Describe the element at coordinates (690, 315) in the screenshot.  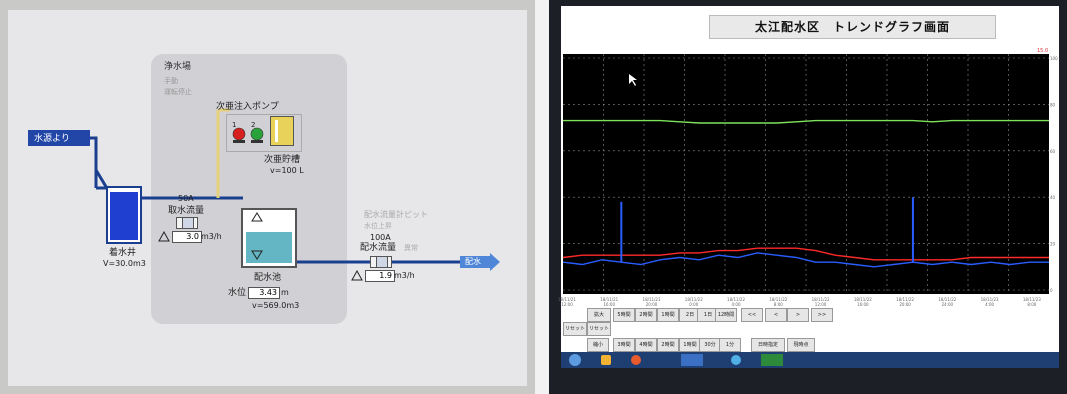
I see `zoom-range-button-5: 2日` at that location.